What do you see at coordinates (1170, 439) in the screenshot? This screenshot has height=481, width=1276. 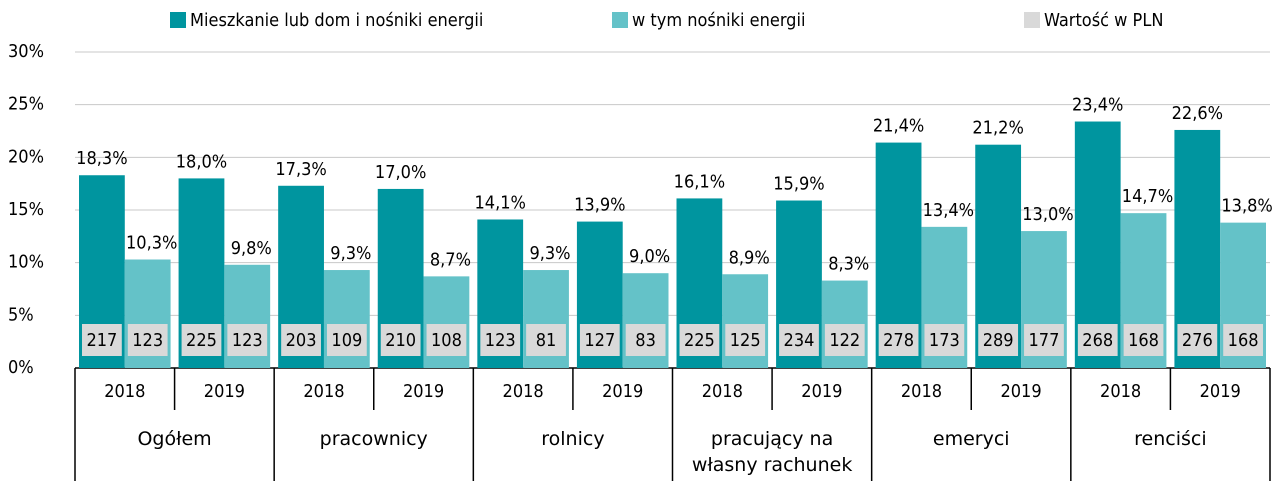 I see `group-label-box: renciści` at bounding box center [1170, 439].